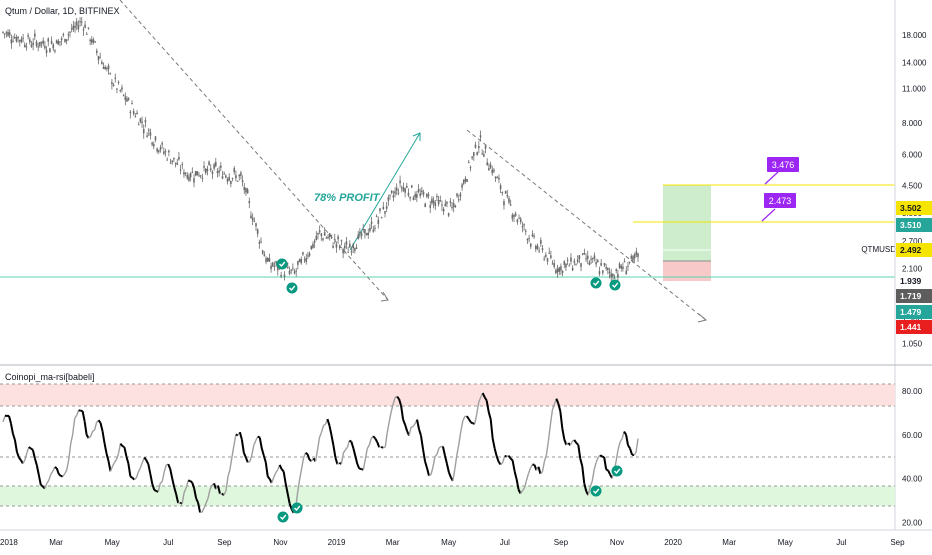 The width and height of the screenshot is (932, 555). I want to click on indicator-title: Coinopi_ma-rsi[babeli], so click(50, 377).